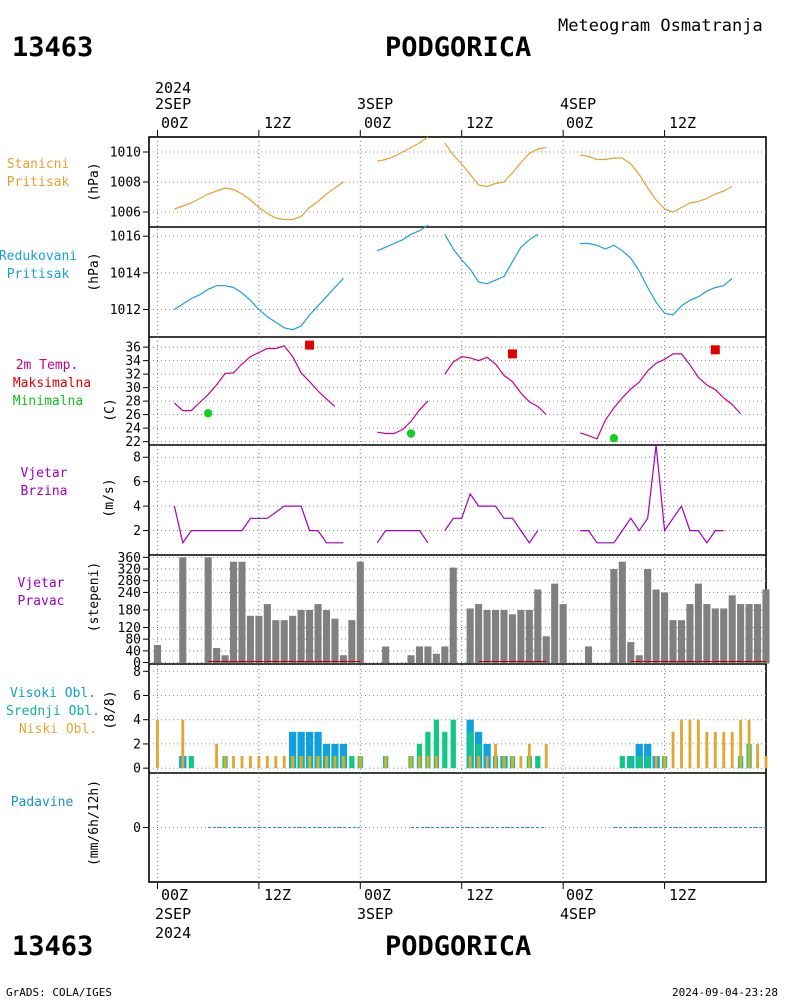  Describe the element at coordinates (38, 164) in the screenshot. I see `label-stanicni-1: Stanicni` at that location.